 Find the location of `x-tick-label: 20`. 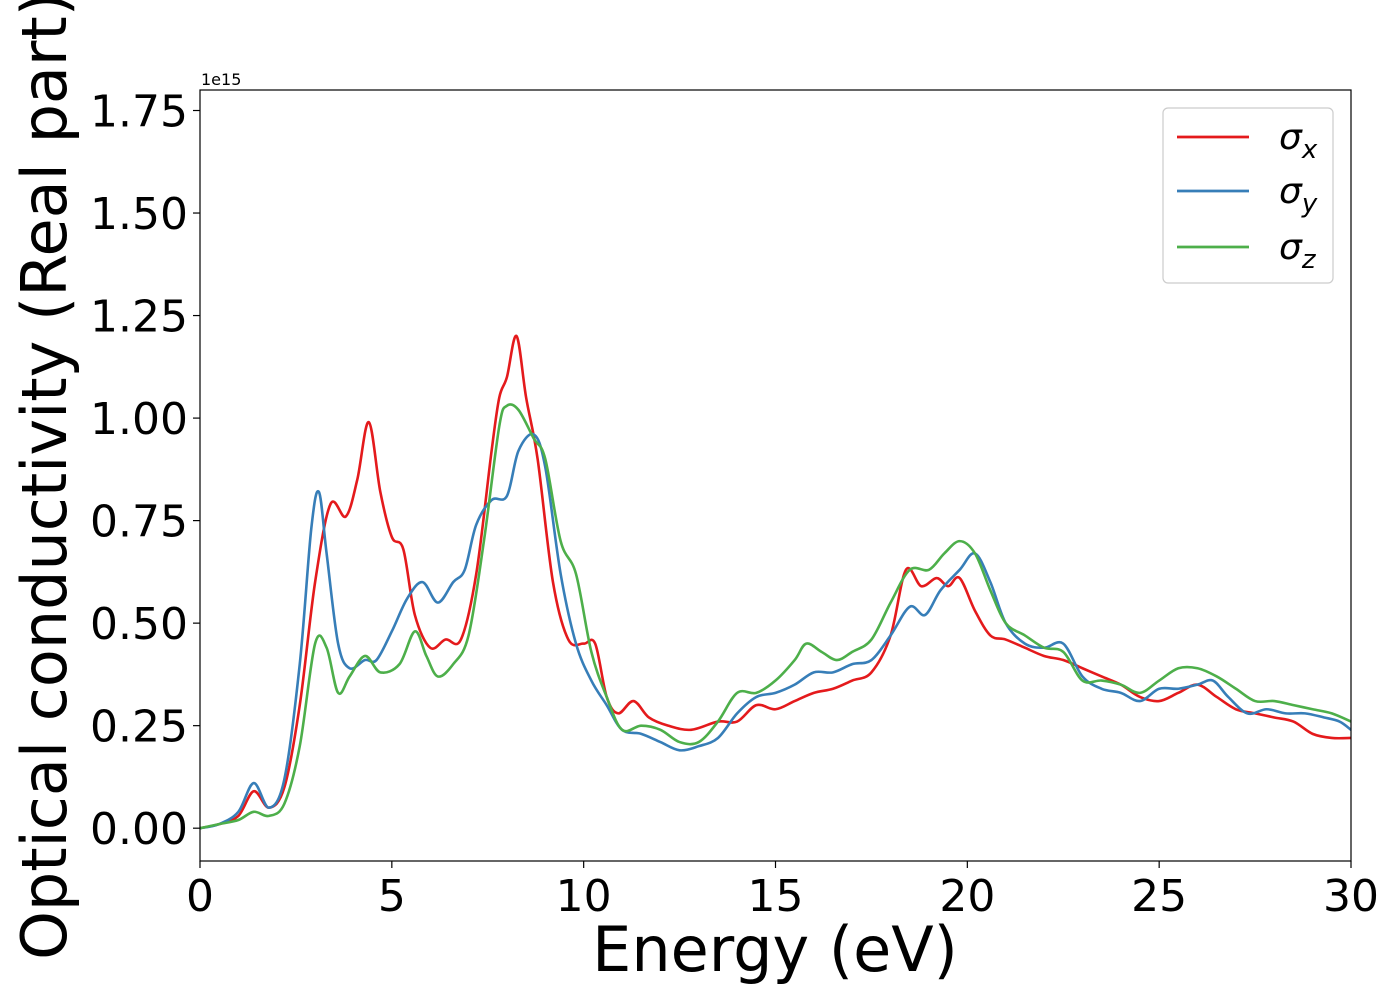

x-tick-label: 20 is located at coordinates (967, 896).